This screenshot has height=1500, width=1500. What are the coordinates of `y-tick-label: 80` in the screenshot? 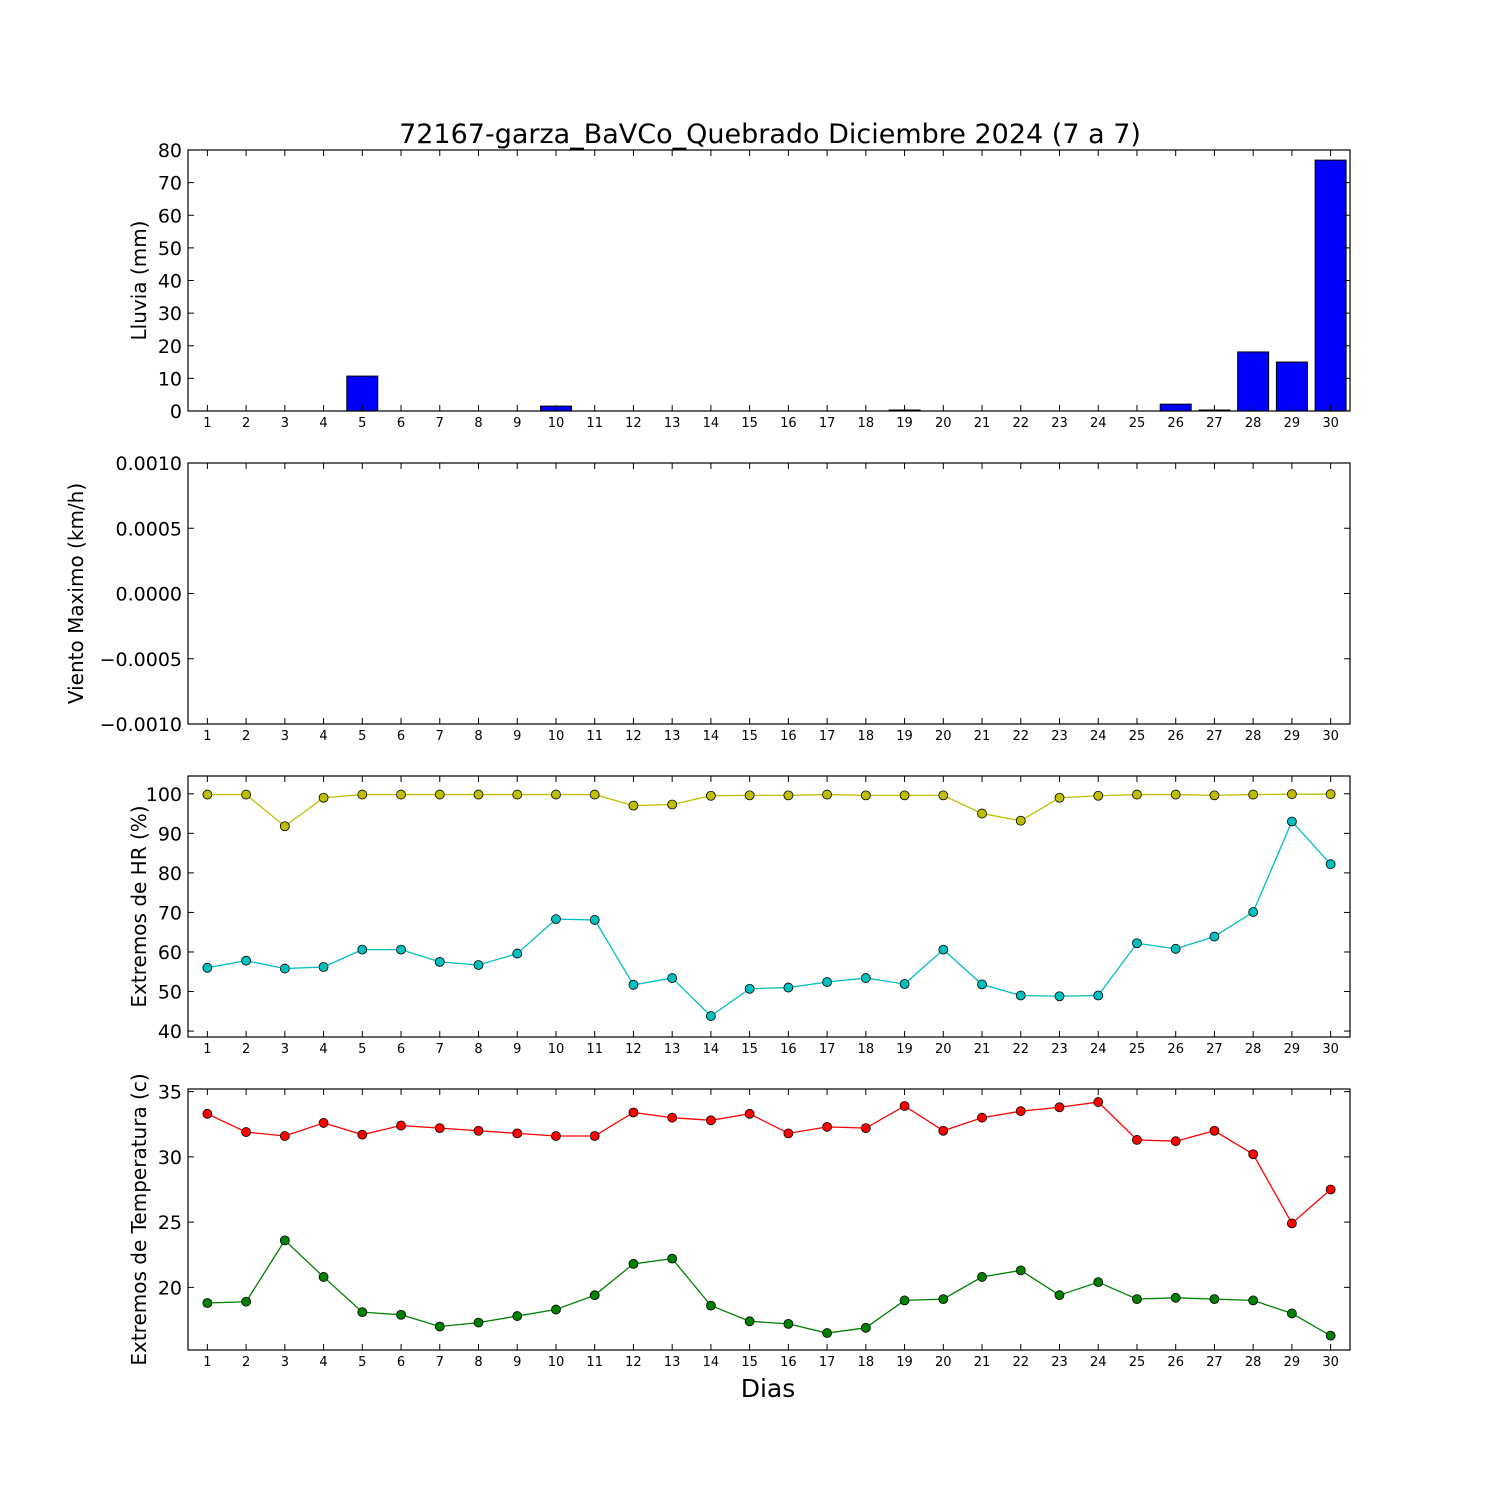 It's located at (170, 874).